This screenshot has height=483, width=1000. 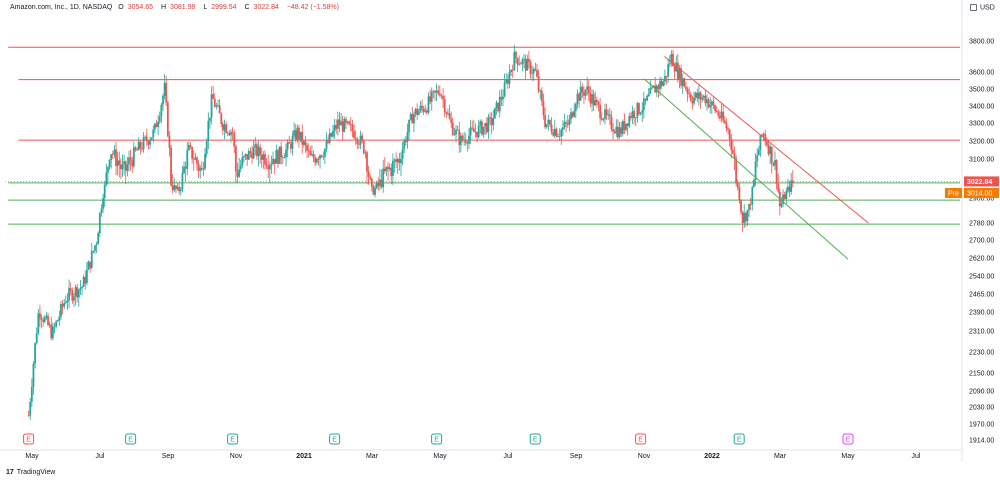 I want to click on x-tick-label: Nov, so click(x=644, y=456).